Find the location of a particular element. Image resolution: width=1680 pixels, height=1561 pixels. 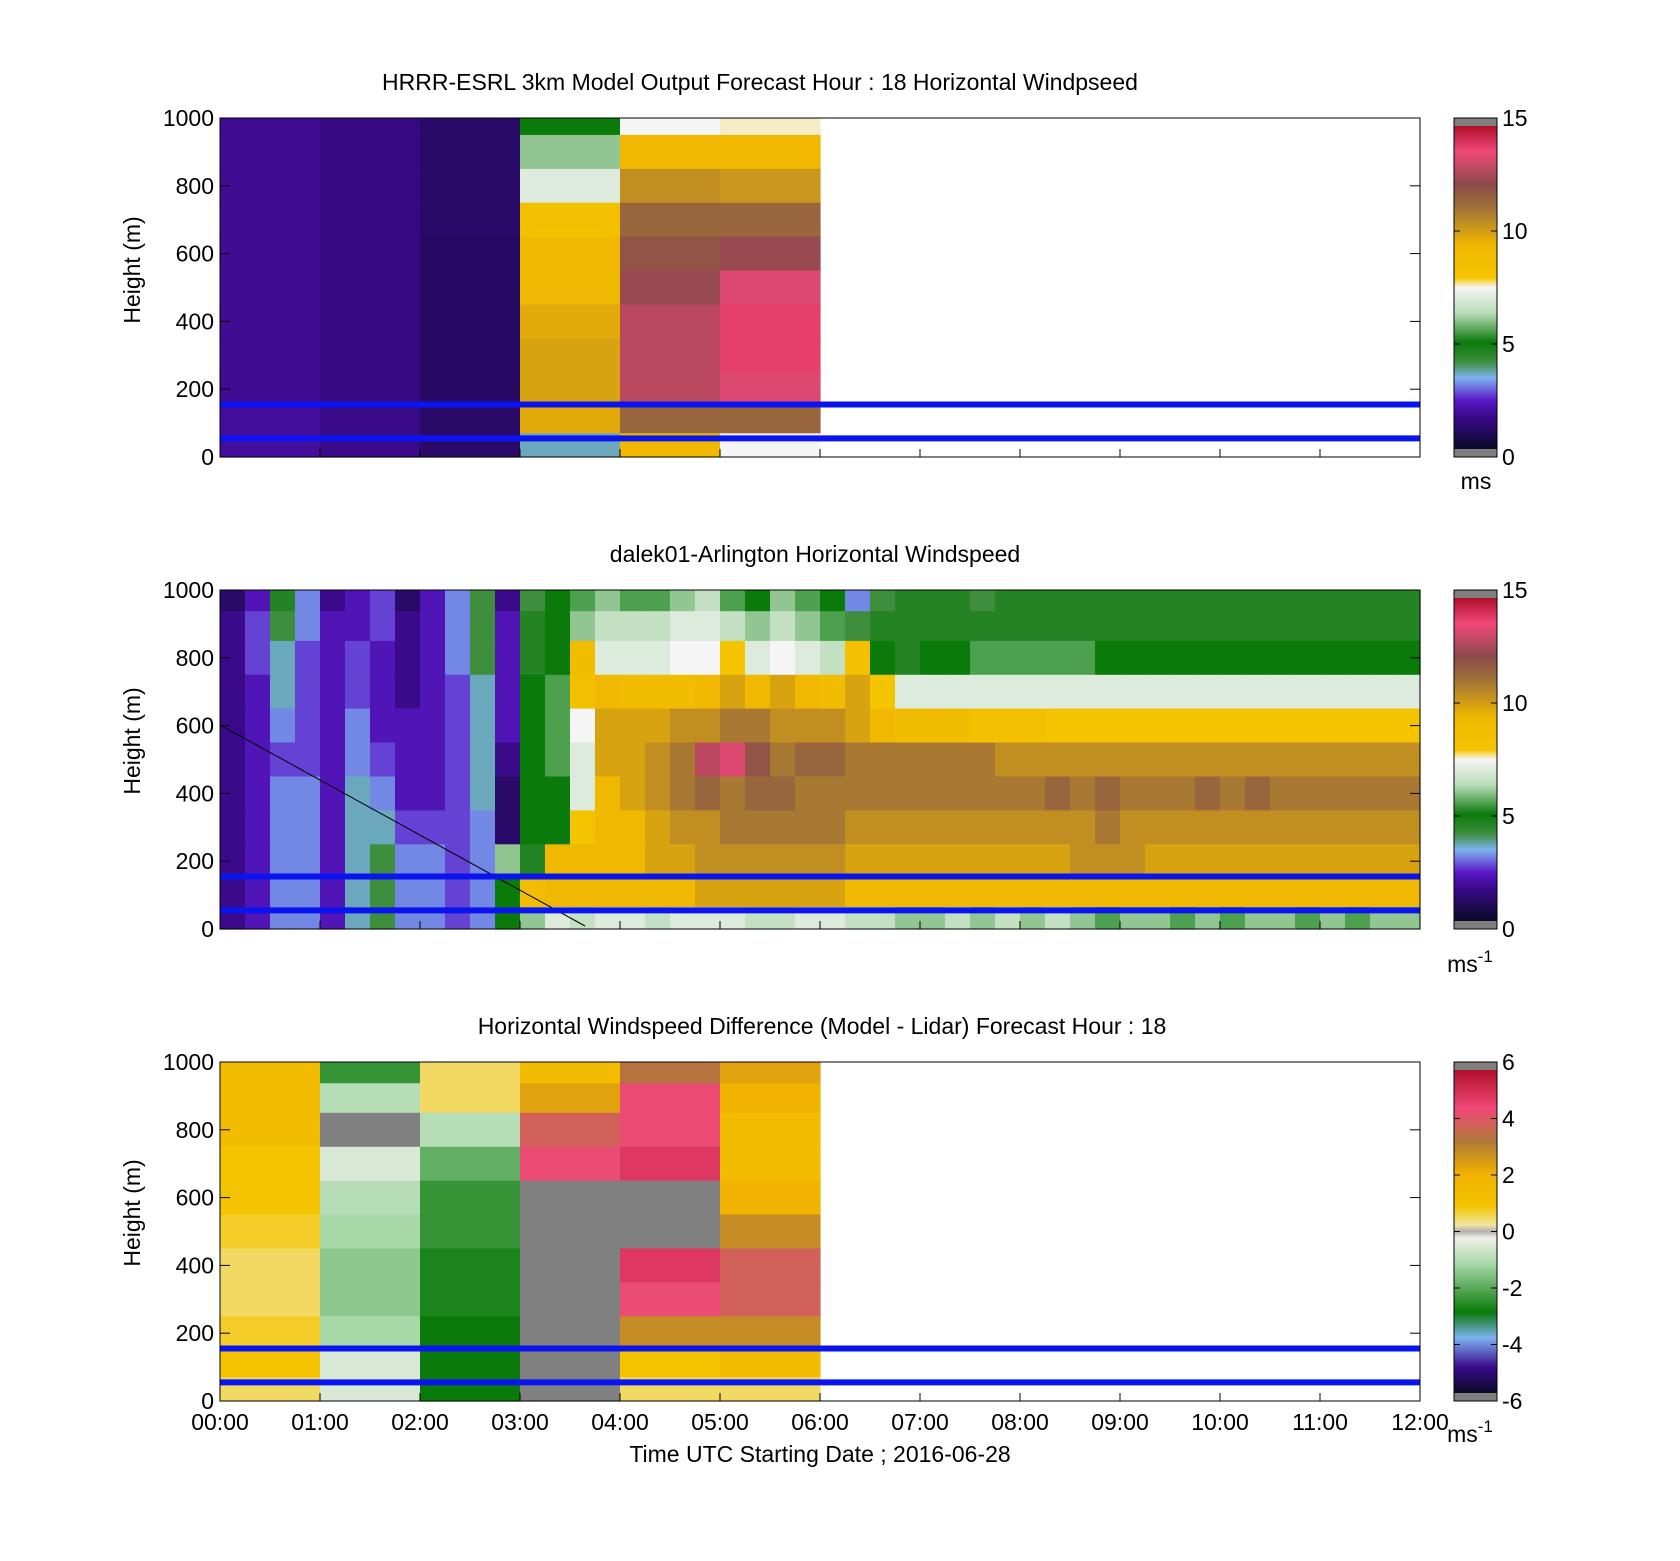

colorbar-tick-label: -4 is located at coordinates (1512, 1345).